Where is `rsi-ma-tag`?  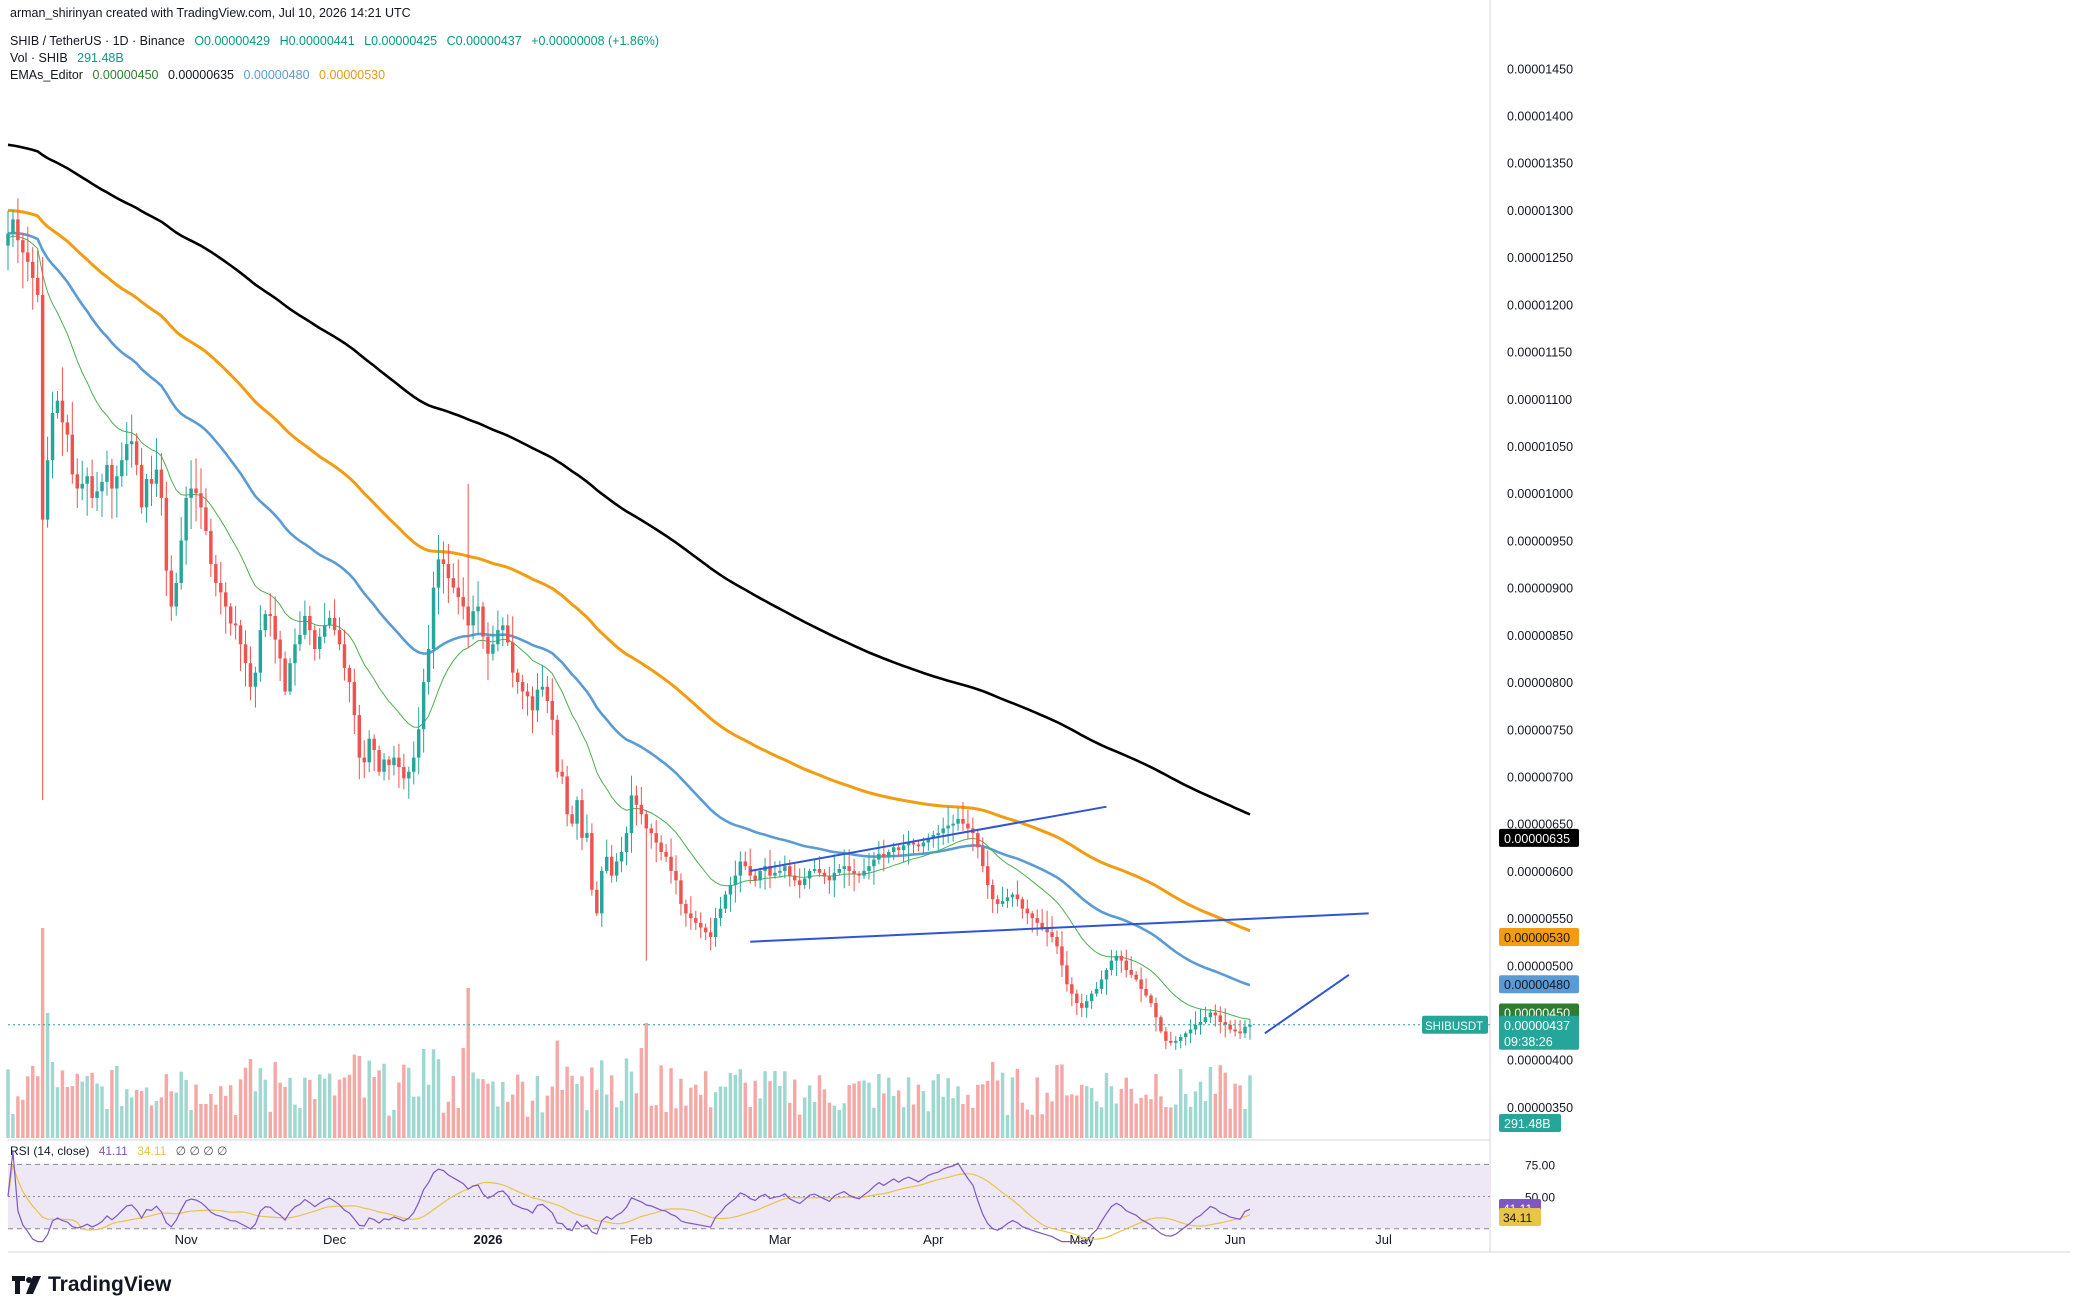
rsi-ma-tag is located at coordinates (1520, 1216).